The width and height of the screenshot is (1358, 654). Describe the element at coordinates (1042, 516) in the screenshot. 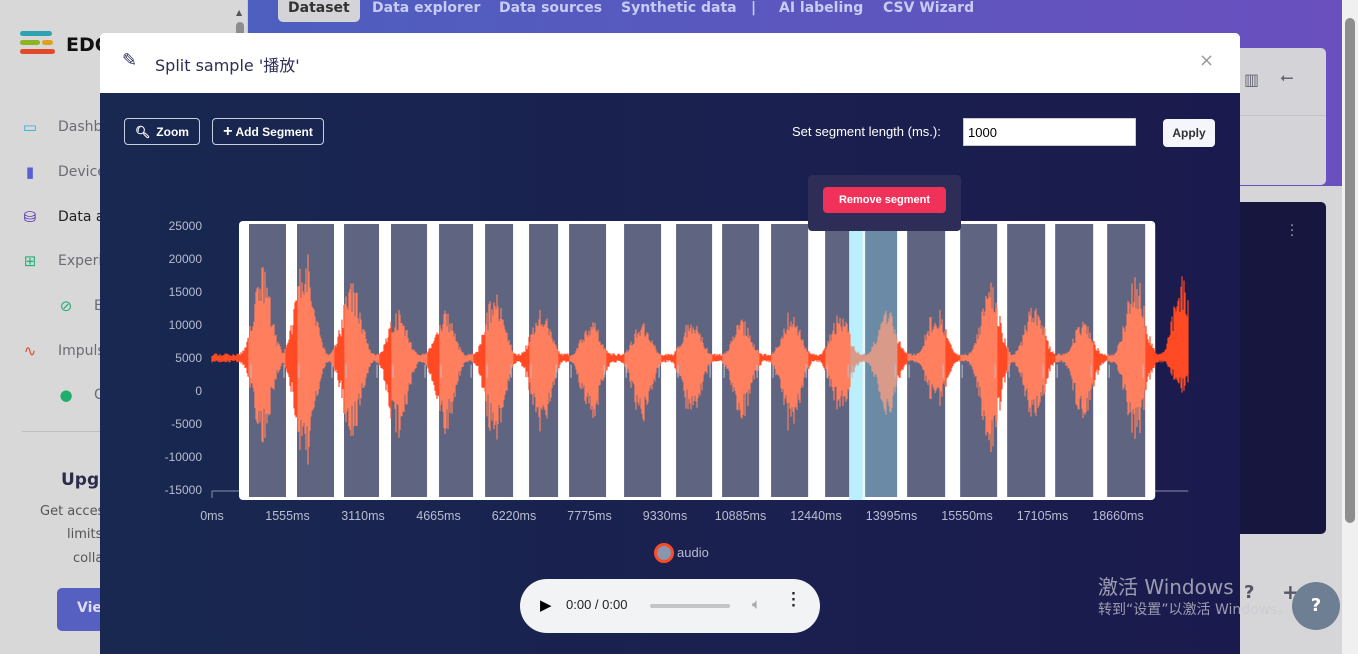

I see `x-tick-label: 17105ms` at that location.